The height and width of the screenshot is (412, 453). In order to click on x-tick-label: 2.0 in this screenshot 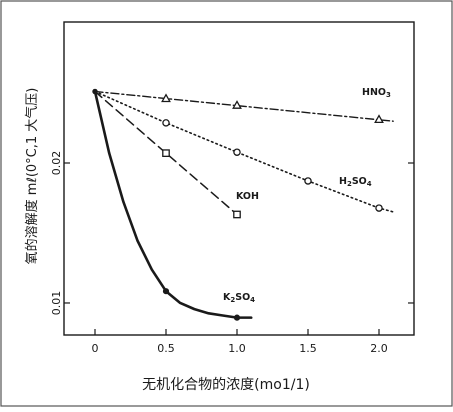, I will do `click(379, 348)`.